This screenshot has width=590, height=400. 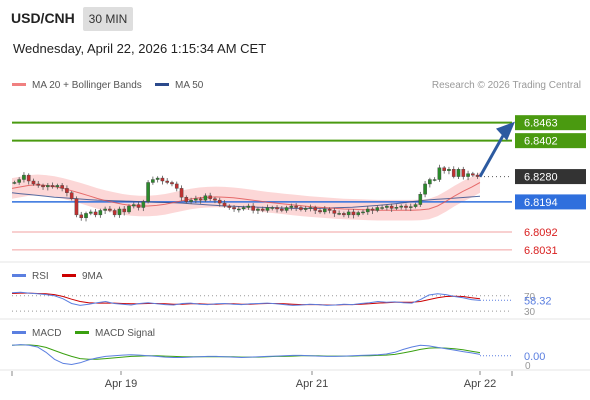 What do you see at coordinates (30, 276) in the screenshot?
I see `legend-rsi: RSI` at bounding box center [30, 276].